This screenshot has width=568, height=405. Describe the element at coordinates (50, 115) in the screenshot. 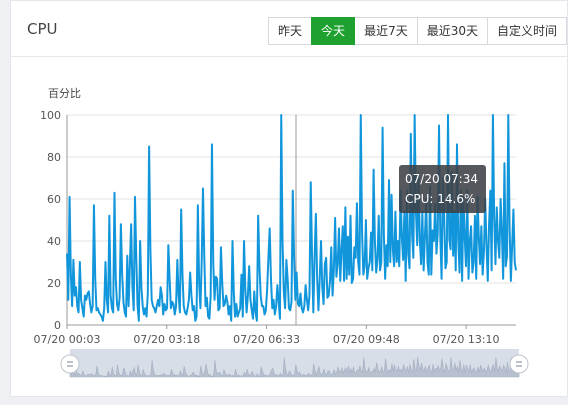

I see `y-tick-label: 100` at that location.